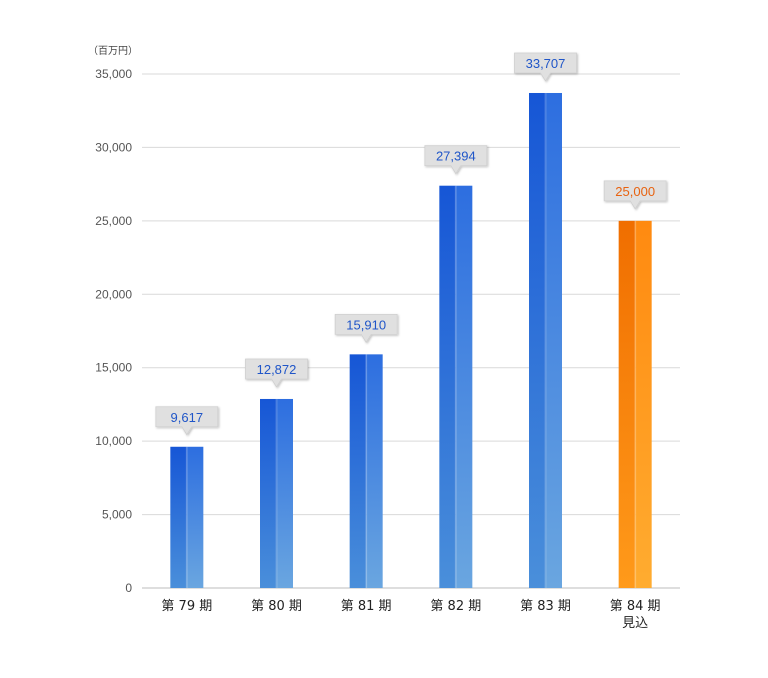  I want to click on value-callout: 12,872, so click(276, 373).